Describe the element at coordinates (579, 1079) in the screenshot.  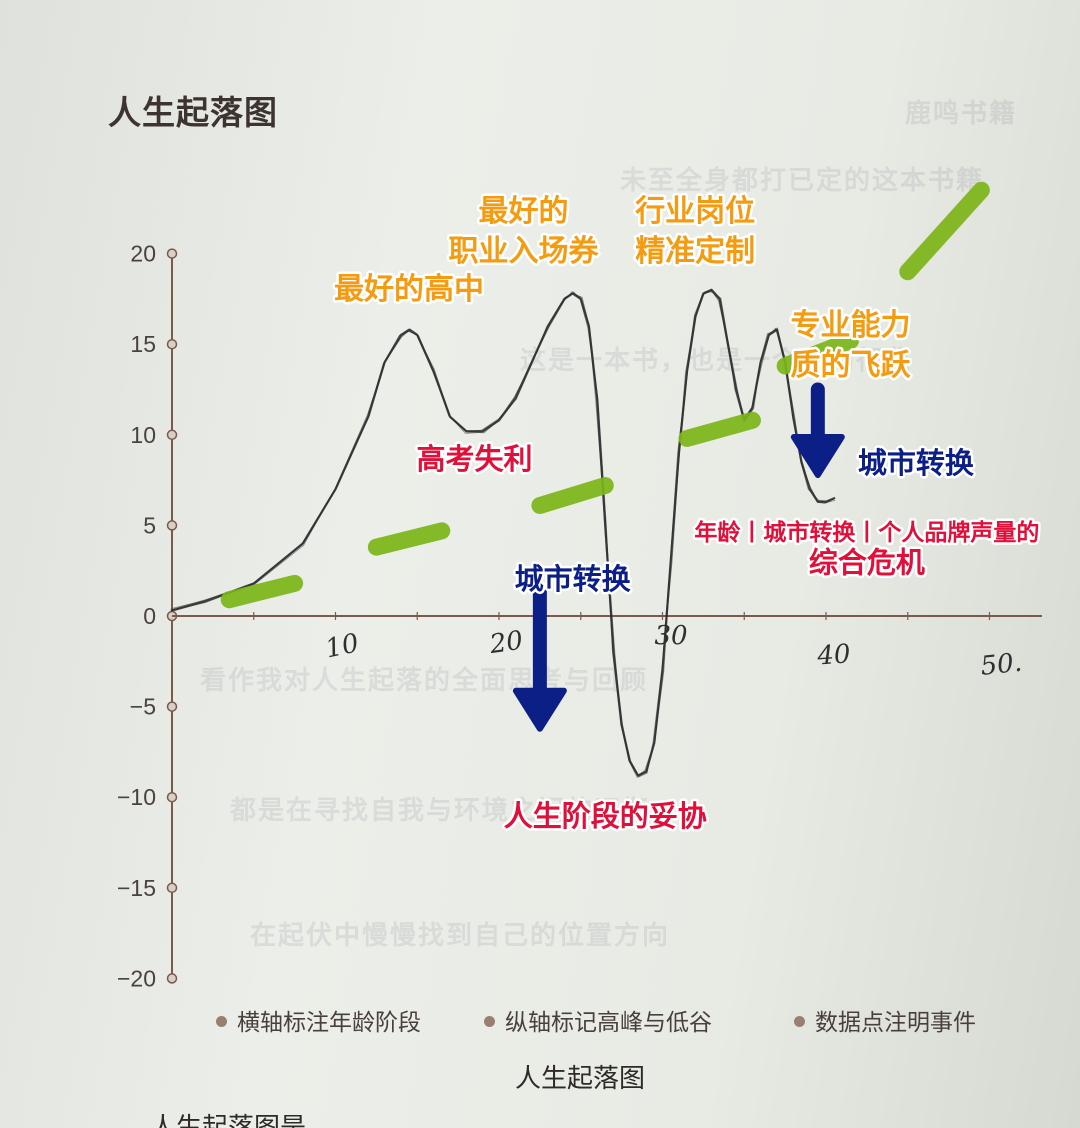
I see `figure-caption: 人生起落图` at that location.